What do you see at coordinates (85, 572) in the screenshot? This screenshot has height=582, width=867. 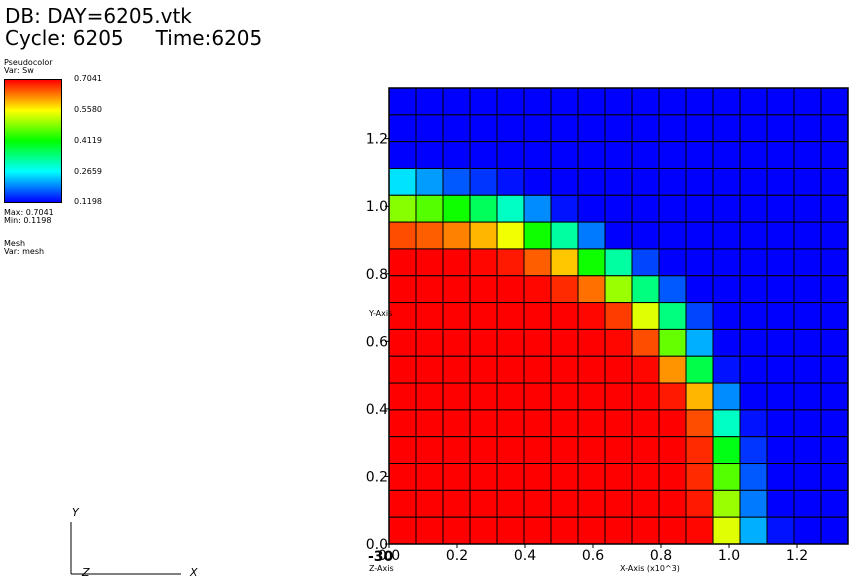 I see `triad-z-label: Z` at bounding box center [85, 572].